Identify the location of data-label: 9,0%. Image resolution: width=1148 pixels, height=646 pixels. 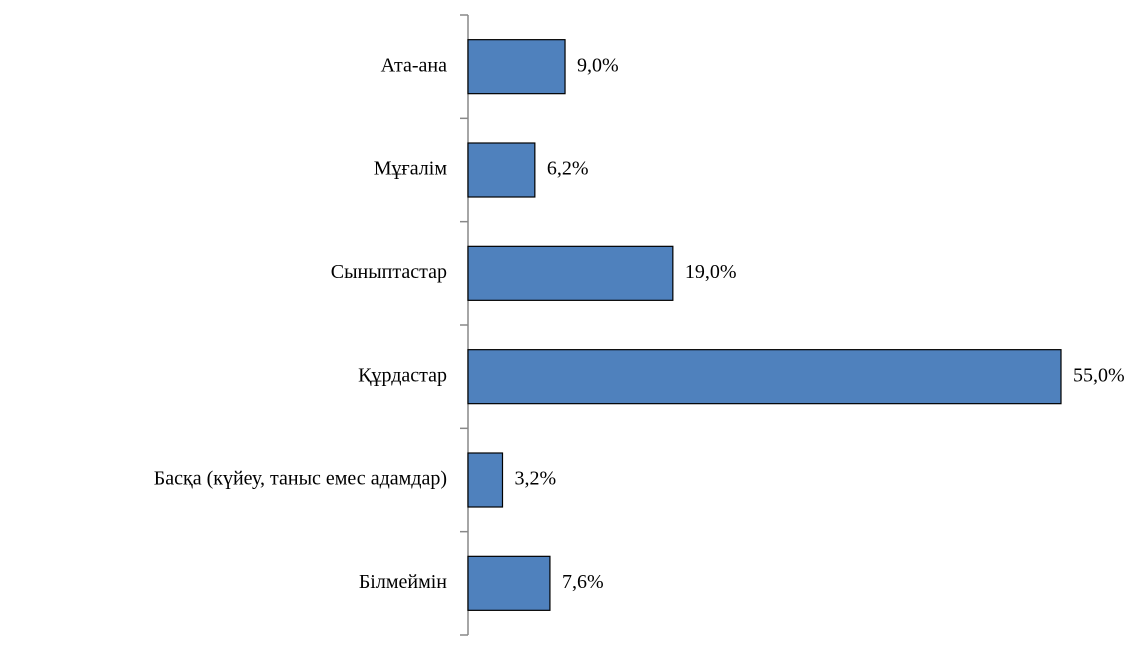
(598, 65).